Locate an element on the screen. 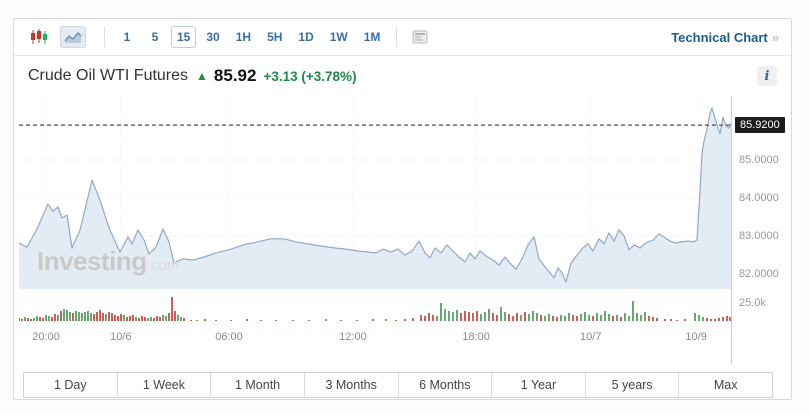 This screenshot has height=415, width=810. technical-chart-link: Technical Chart» is located at coordinates (725, 37).